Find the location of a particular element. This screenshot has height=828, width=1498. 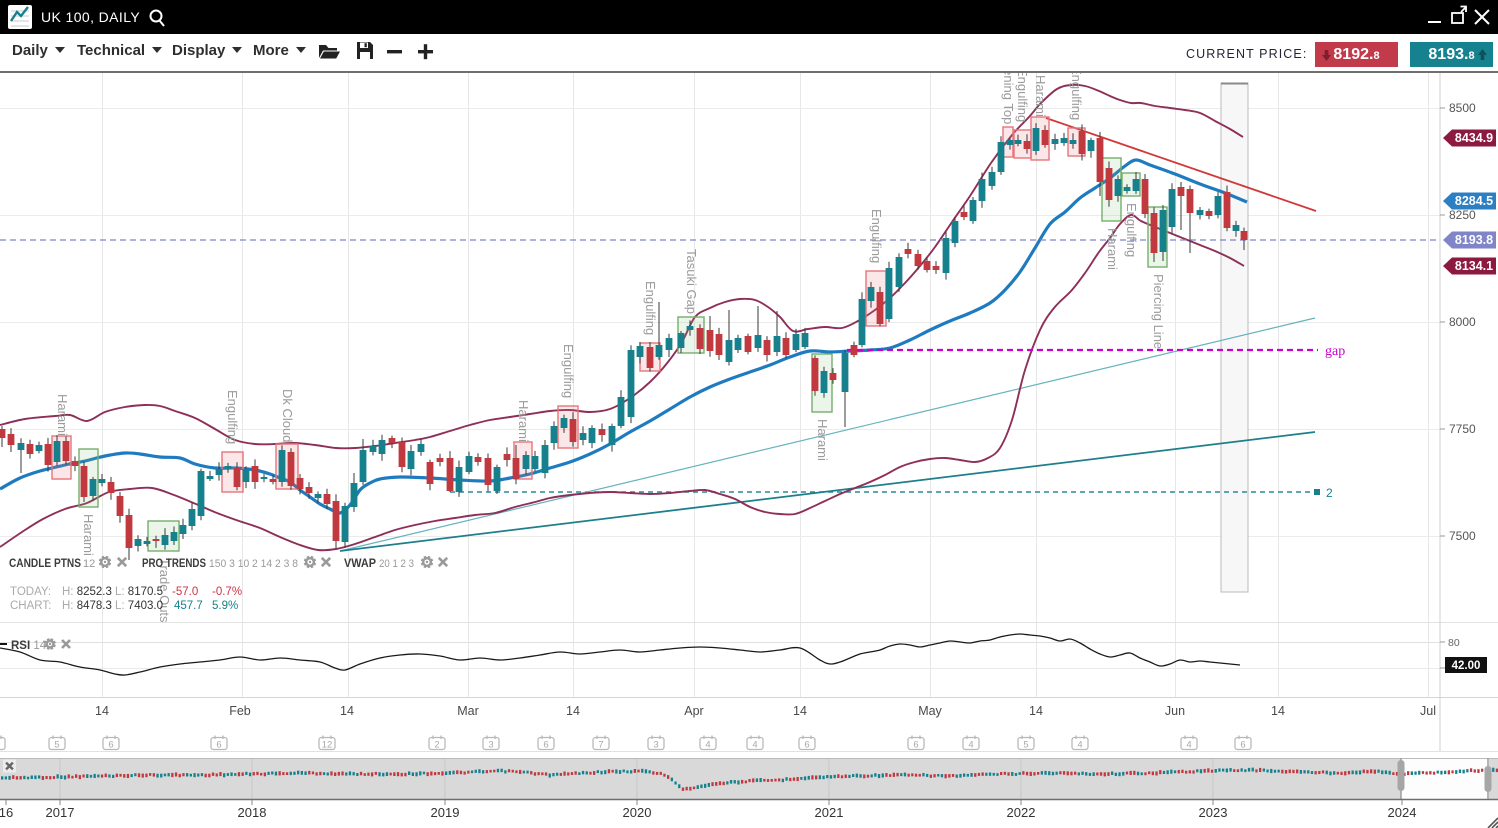

svg-text: 8000 is located at coordinates (1462, 322).